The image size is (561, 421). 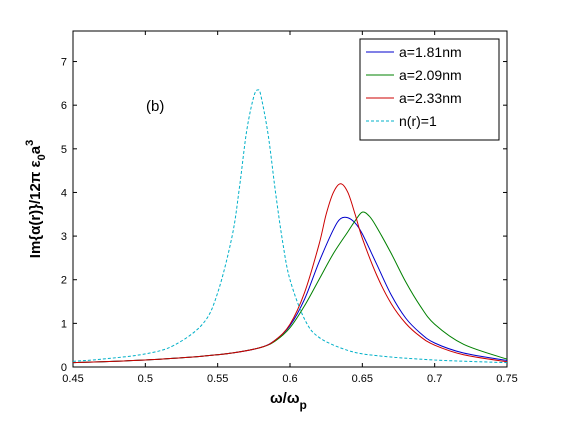 I want to click on y-axis-title-symbol: a, so click(x=35, y=149).